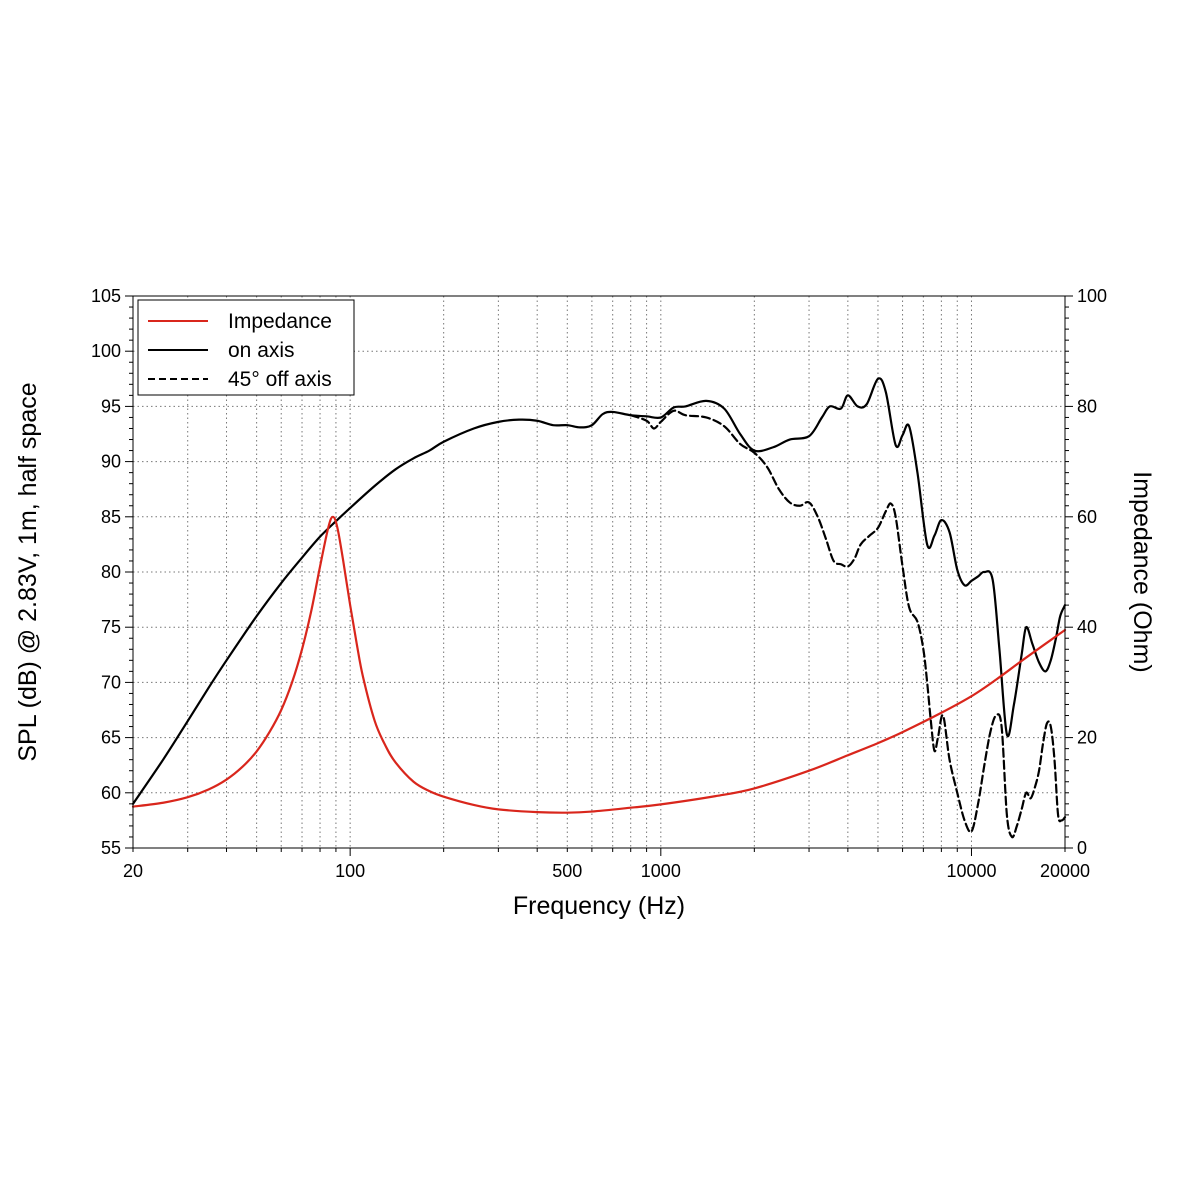 The width and height of the screenshot is (1200, 1200). I want to click on y2-tick-label: 80, so click(1087, 406).